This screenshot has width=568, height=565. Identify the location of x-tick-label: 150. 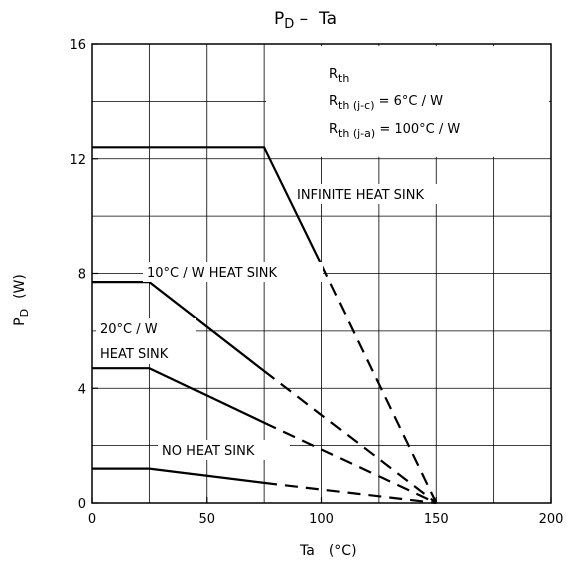
(436, 519).